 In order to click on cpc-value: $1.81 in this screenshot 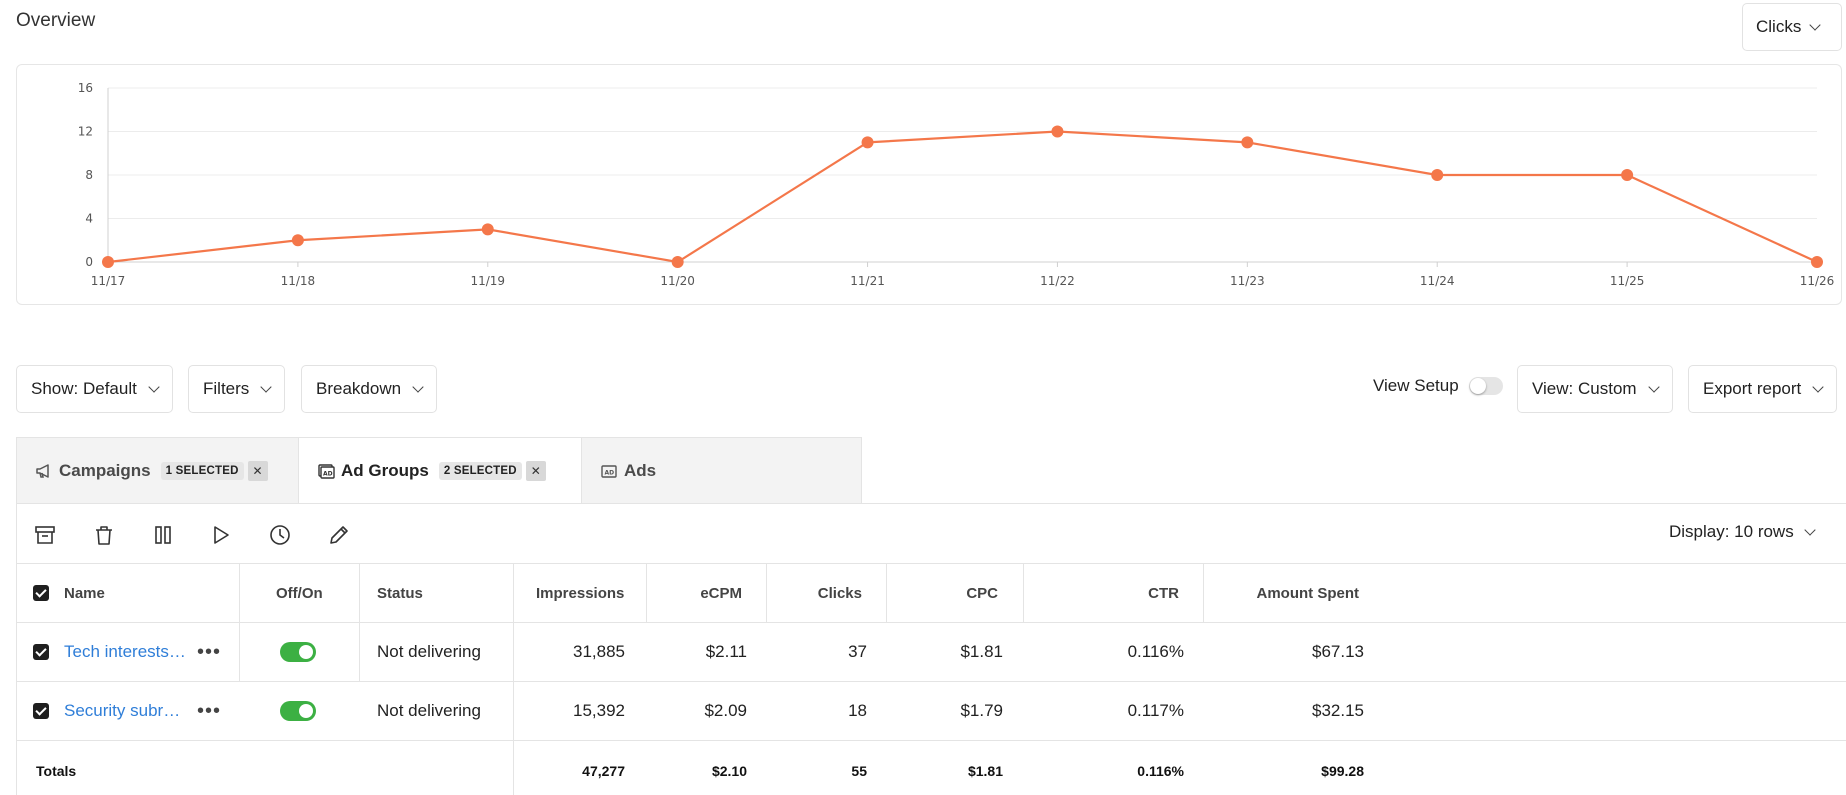, I will do `click(981, 651)`.